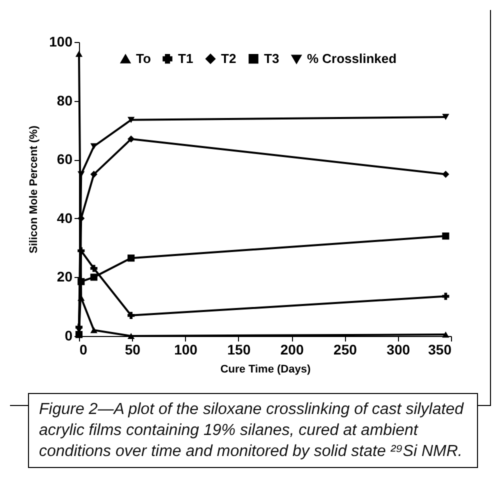 The image size is (503, 504). What do you see at coordinates (398, 350) in the screenshot?
I see `x-tick-label: 300` at bounding box center [398, 350].